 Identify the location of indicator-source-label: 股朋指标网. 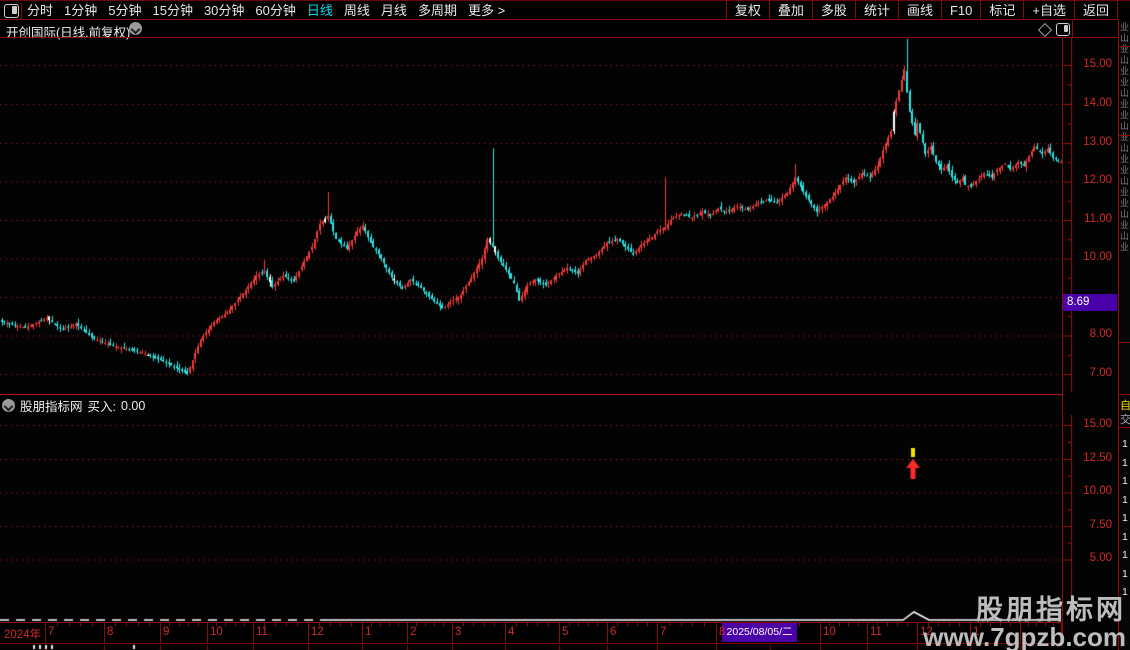
(51, 407).